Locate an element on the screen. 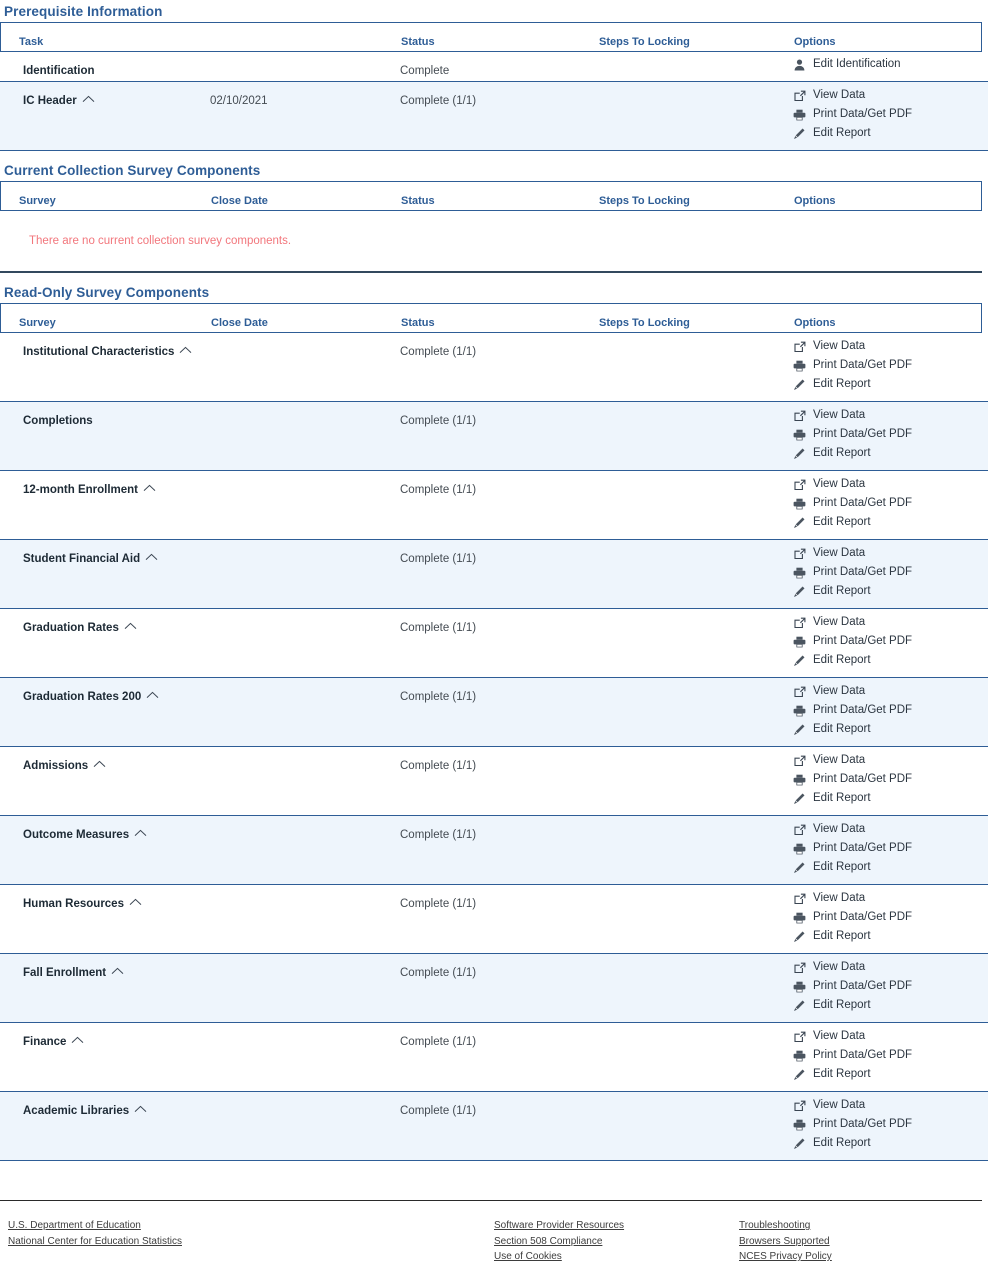  print-data-link: Print Data/Get PDF is located at coordinates (886, 114).